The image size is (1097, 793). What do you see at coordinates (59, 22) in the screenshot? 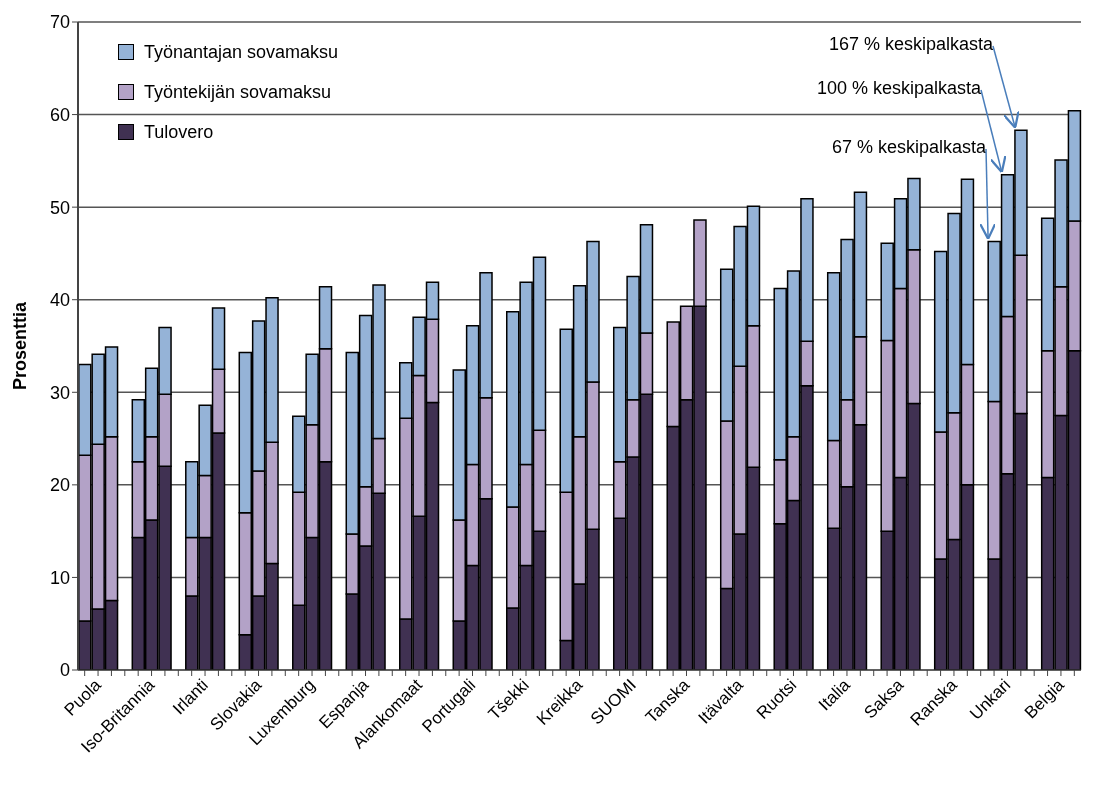
I see `y-tick-label: 70` at bounding box center [59, 22].